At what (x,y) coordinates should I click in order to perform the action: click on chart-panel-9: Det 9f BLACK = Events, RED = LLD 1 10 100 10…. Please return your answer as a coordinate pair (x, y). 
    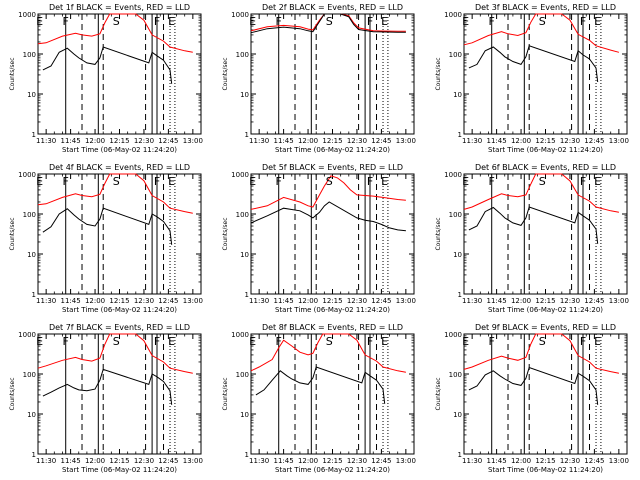
    Looking at the image, I should click on (532, 398).